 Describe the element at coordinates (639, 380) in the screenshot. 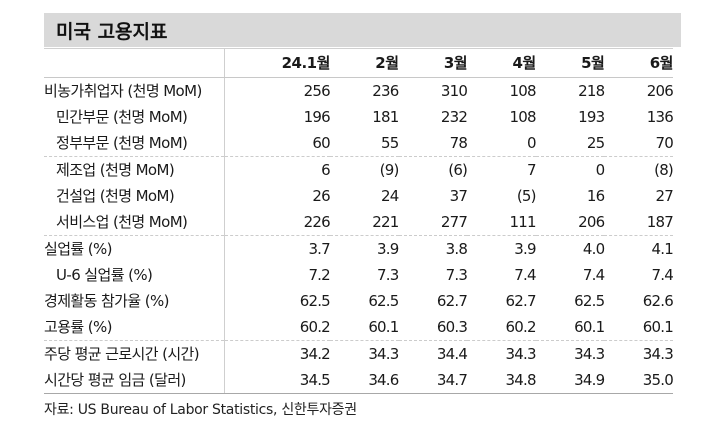

I see `cell: 35.0` at that location.